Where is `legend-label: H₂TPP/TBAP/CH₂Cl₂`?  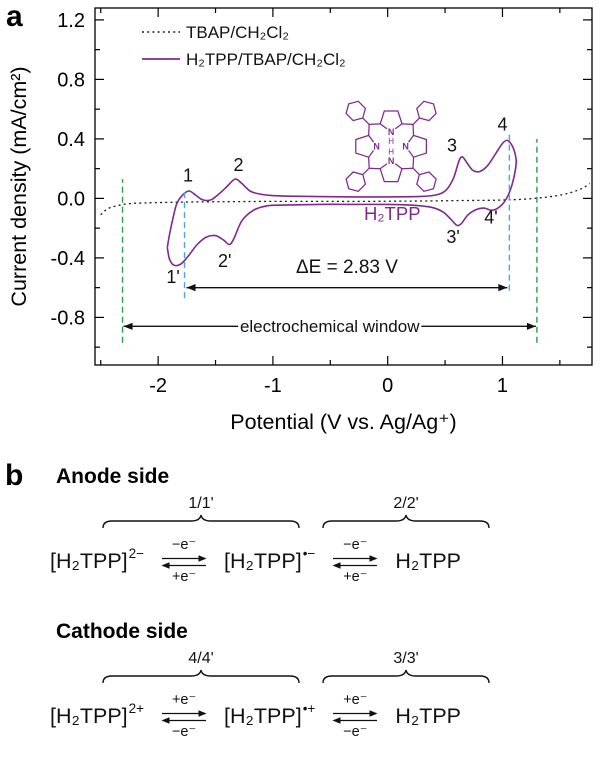
legend-label: H₂TPP/TBAP/CH₂Cl₂ is located at coordinates (266, 59).